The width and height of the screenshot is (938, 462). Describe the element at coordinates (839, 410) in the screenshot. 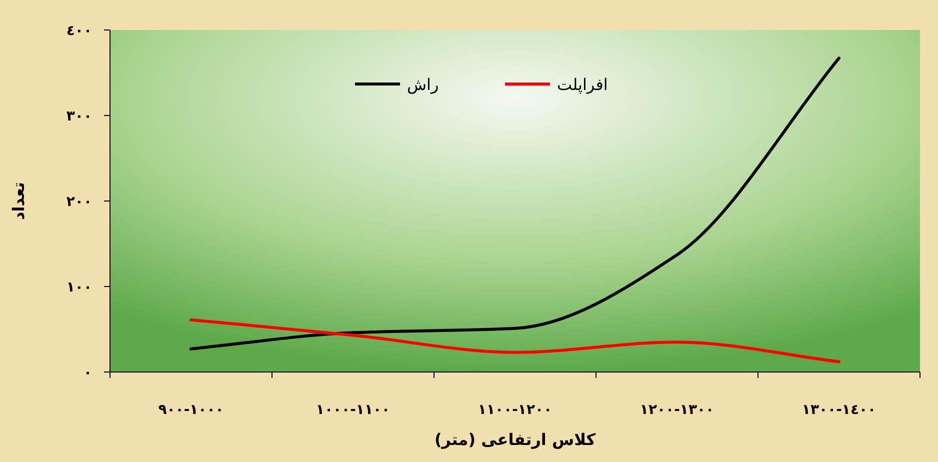

I see `x-tick-label: ١٣٠٠-١٤٠٠` at that location.